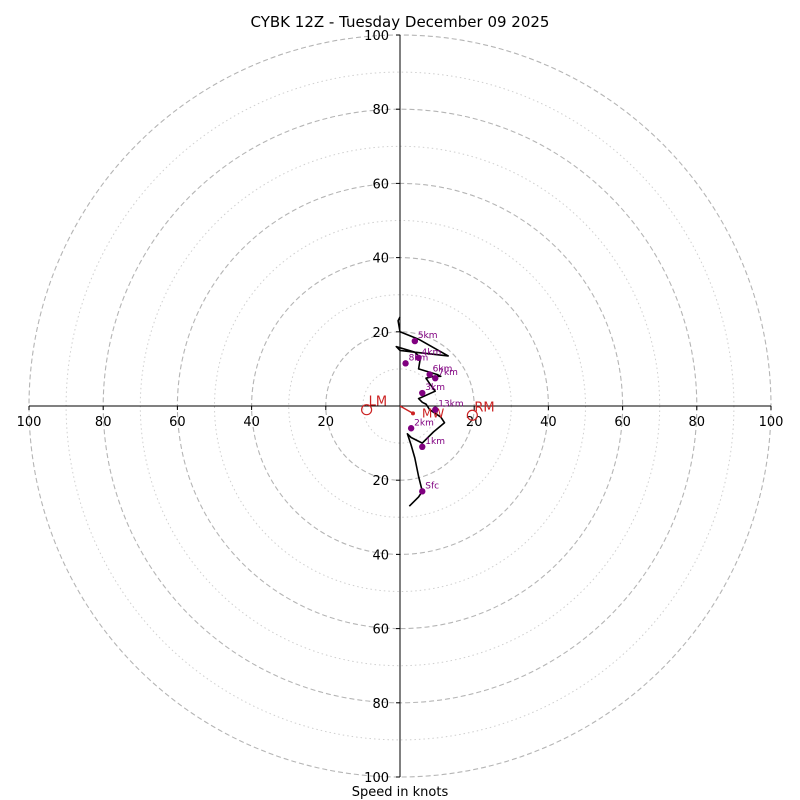  What do you see at coordinates (432, 353) in the screenshot?
I see `height-marker-label: 4km` at bounding box center [432, 353].